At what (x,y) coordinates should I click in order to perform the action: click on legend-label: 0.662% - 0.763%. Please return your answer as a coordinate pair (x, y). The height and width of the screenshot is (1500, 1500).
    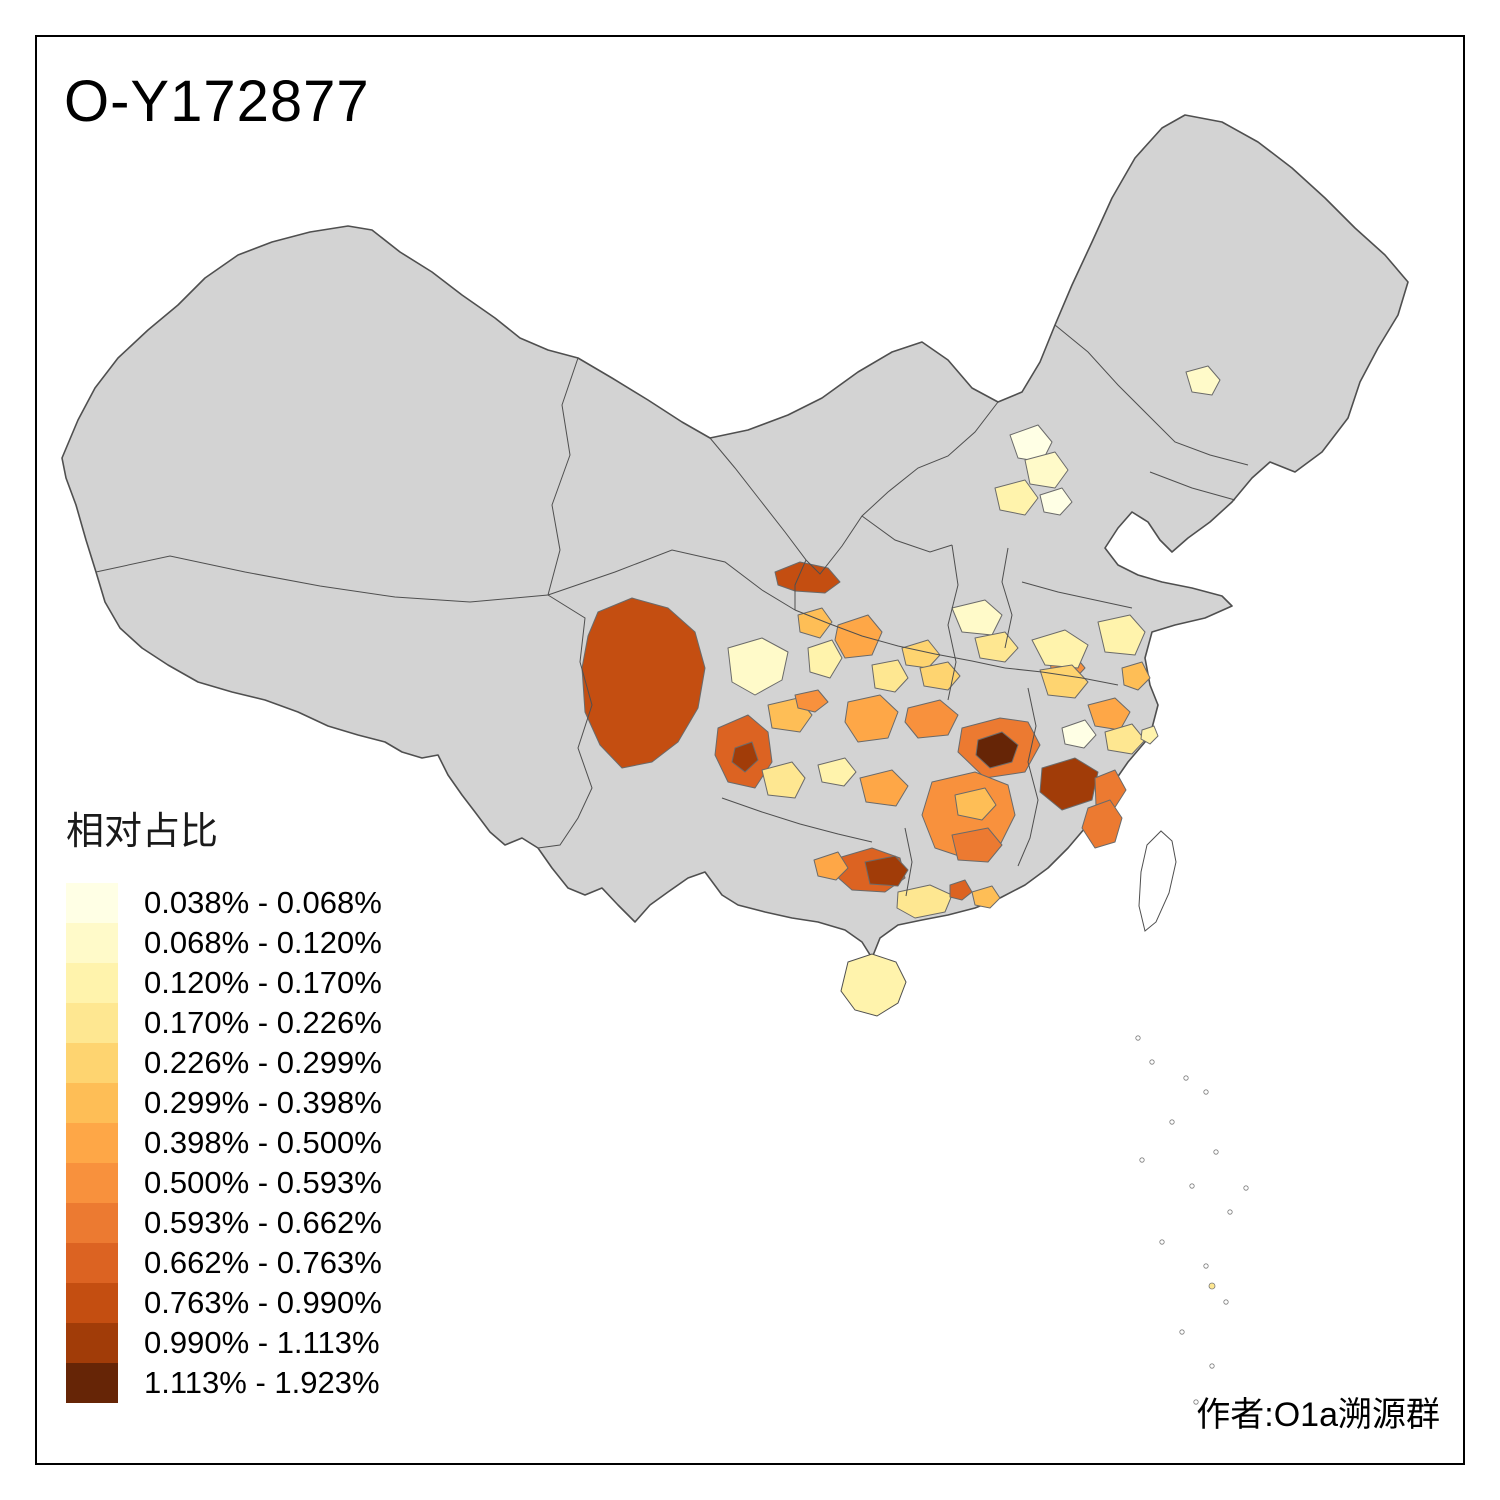
    Looking at the image, I should click on (263, 1262).